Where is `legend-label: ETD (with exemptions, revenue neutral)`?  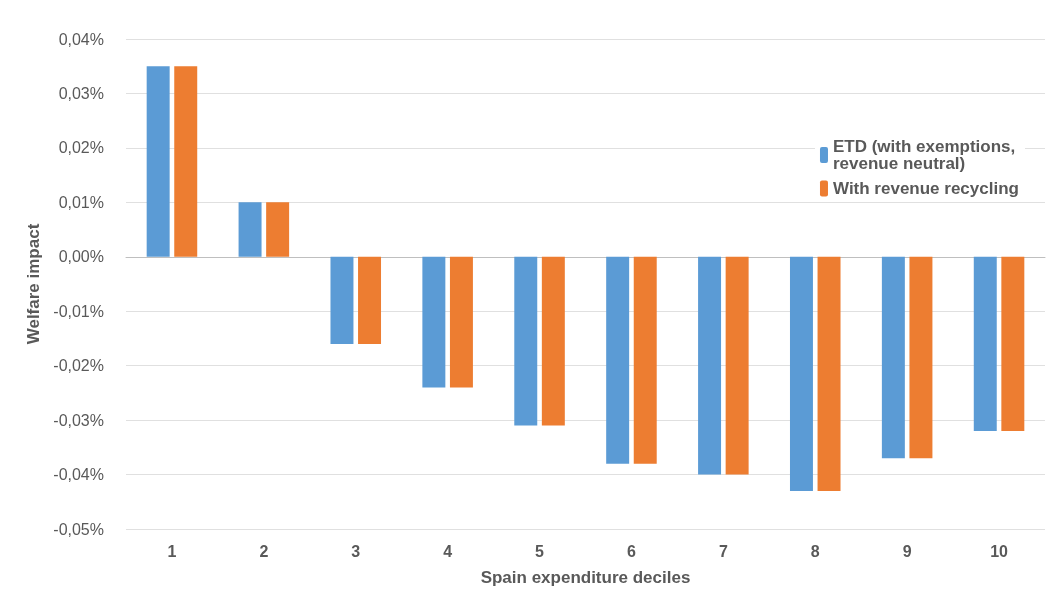 legend-label: ETD (with exemptions, revenue neutral) is located at coordinates (926, 155).